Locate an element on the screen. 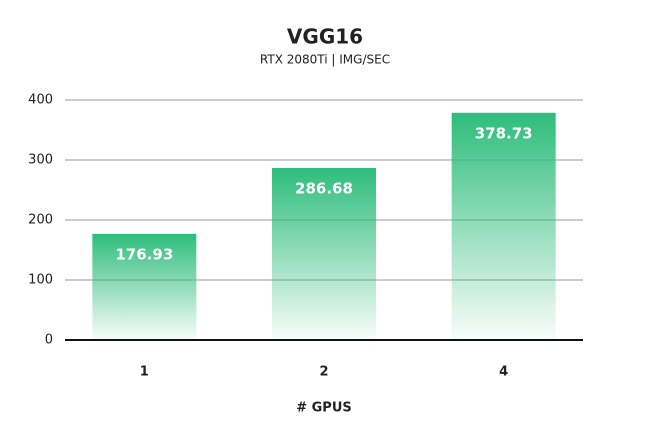 The height and width of the screenshot is (444, 650). x-tick-label: 4 is located at coordinates (503, 372).